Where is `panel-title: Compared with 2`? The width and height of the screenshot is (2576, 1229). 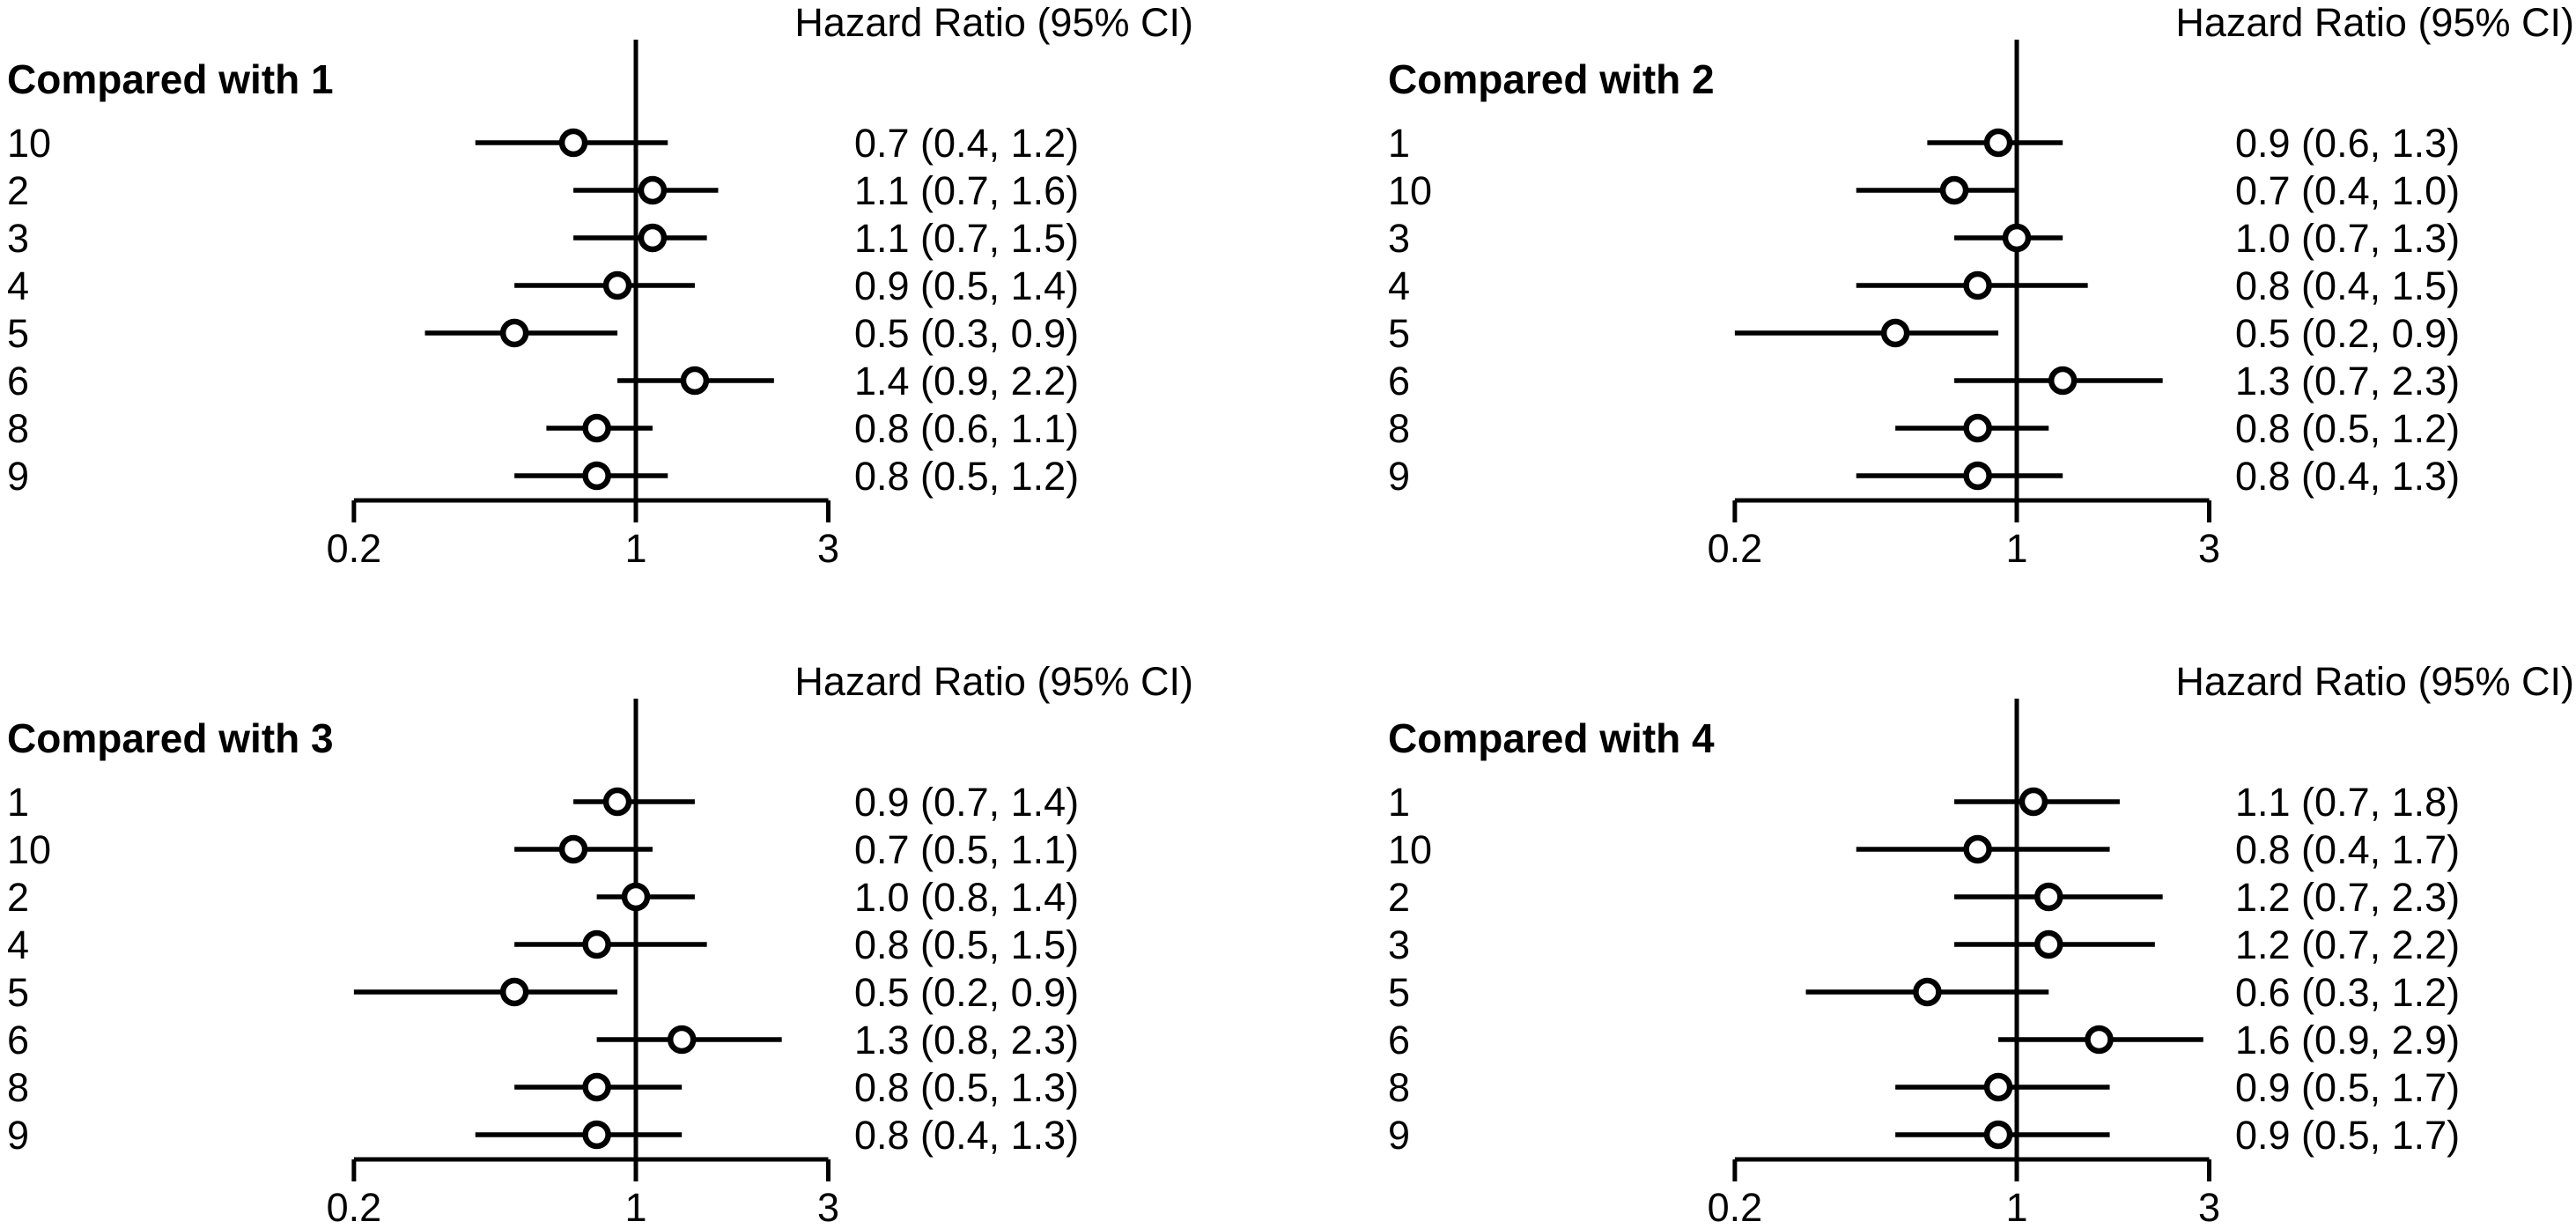
panel-title: Compared with 2 is located at coordinates (1551, 79).